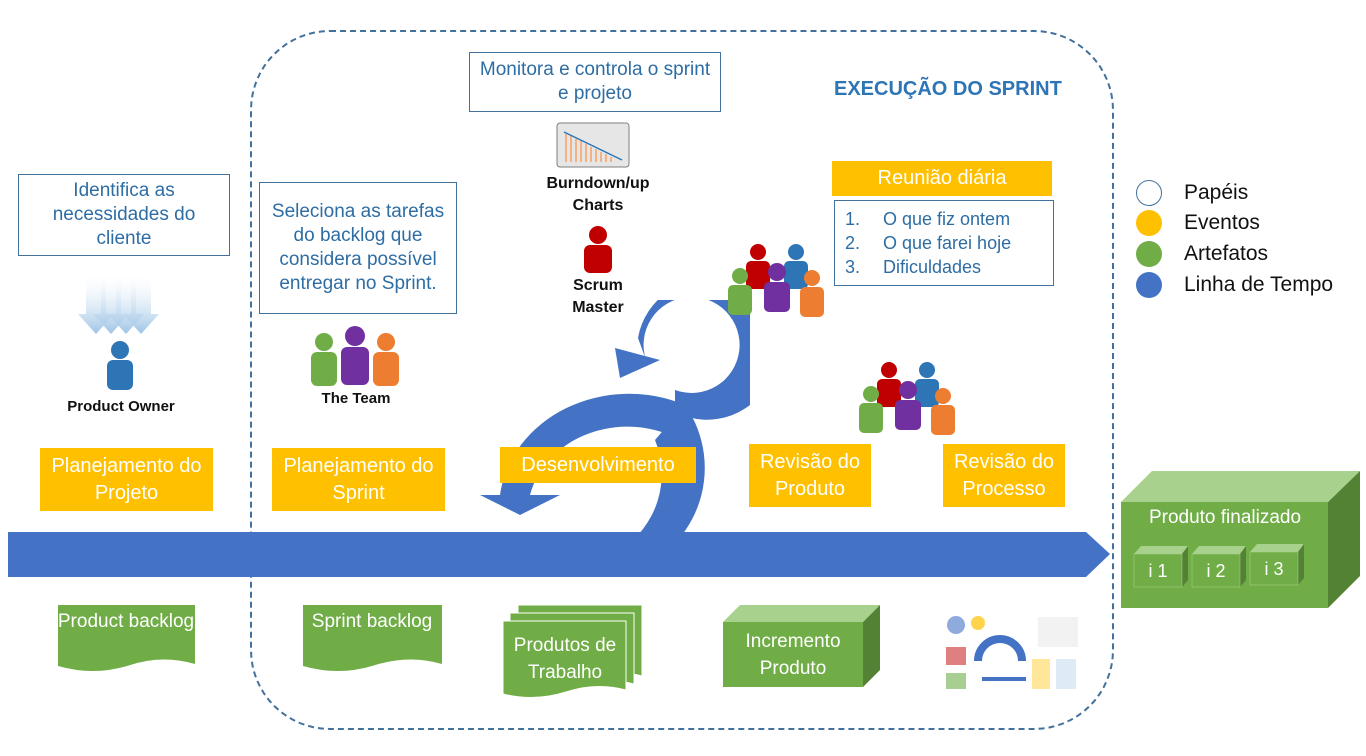 The width and height of the screenshot is (1366, 756). Describe the element at coordinates (853, 267) in the screenshot. I see `list-item-number: 3.` at that location.